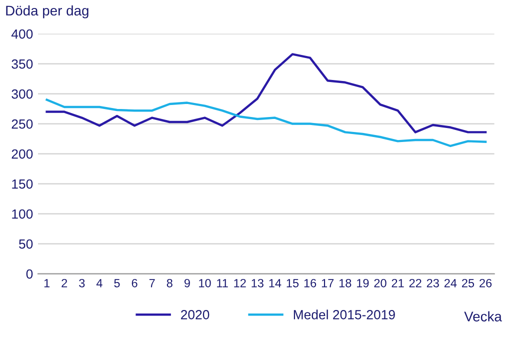 The image size is (507, 338). I want to click on x-tick-label: 20, so click(380, 283).